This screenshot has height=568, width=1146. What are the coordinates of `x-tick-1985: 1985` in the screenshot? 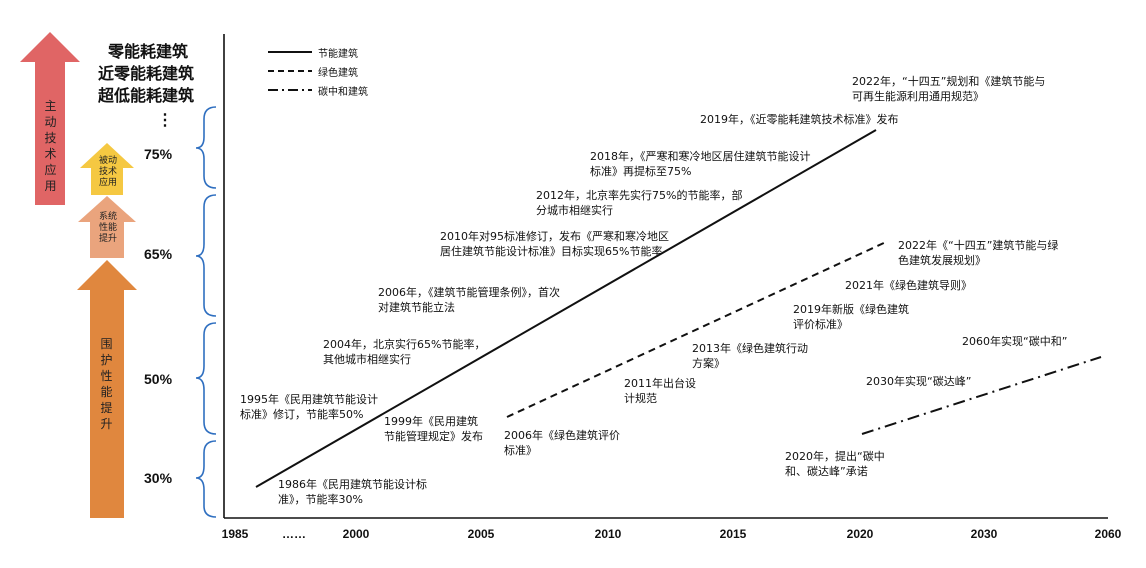 It's located at (235, 534).